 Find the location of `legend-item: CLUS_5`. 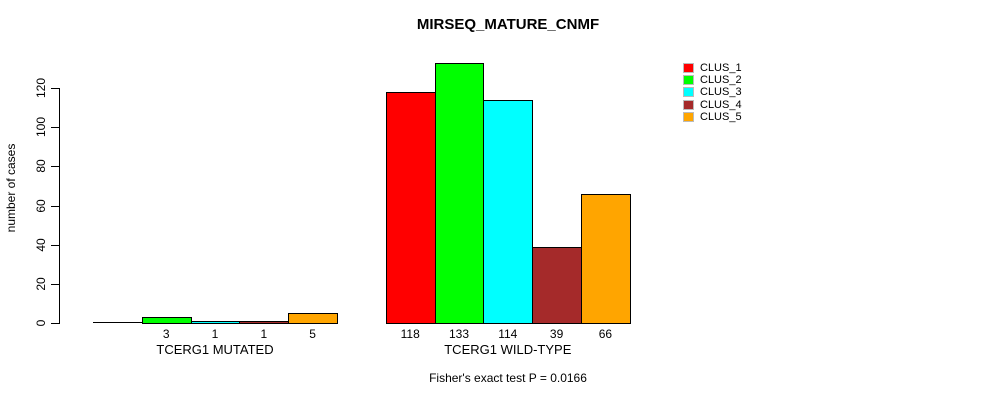

legend-item: CLUS_5 is located at coordinates (712, 117).